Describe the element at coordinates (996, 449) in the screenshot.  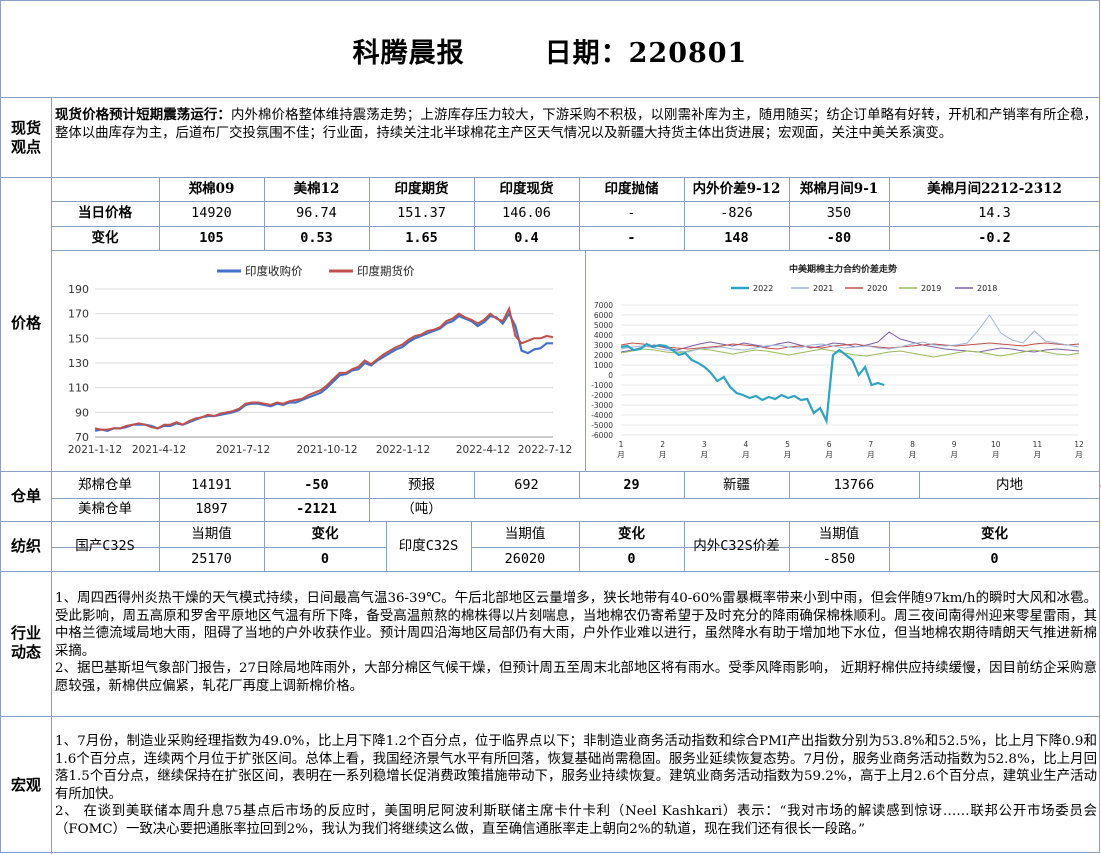
I see `x-tick-label: 10 月` at that location.